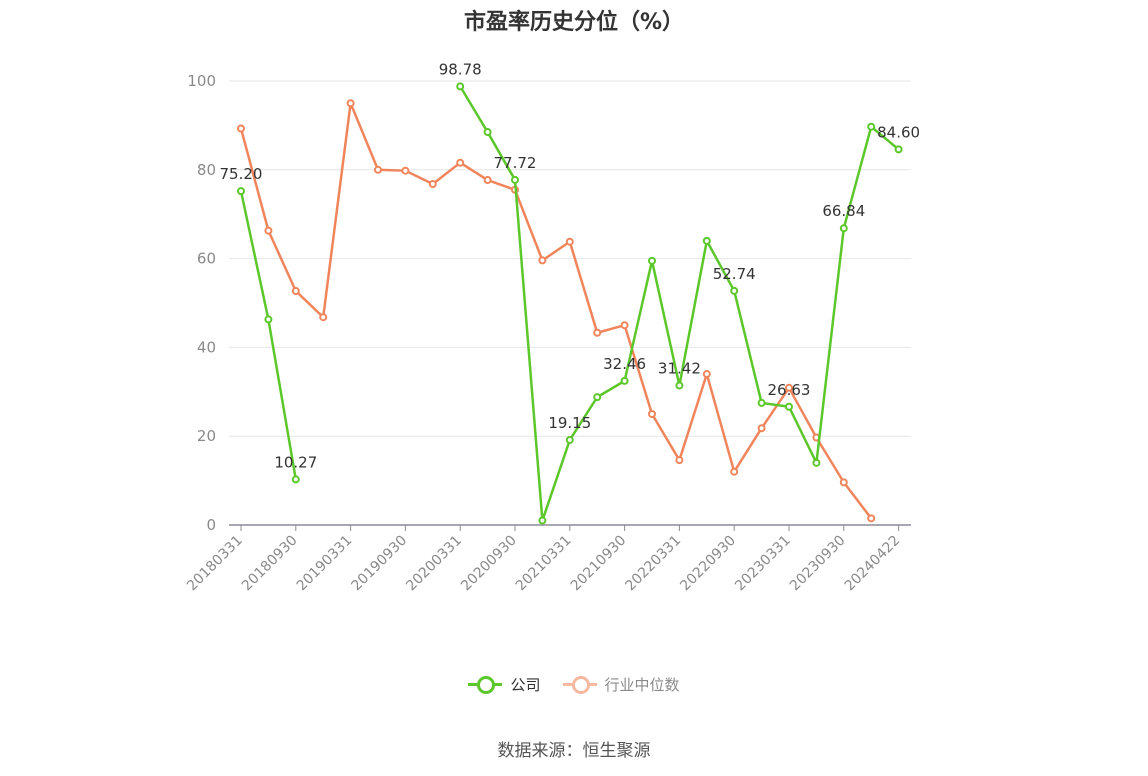  I want to click on x-tick-label: 20190331, so click(325, 564).